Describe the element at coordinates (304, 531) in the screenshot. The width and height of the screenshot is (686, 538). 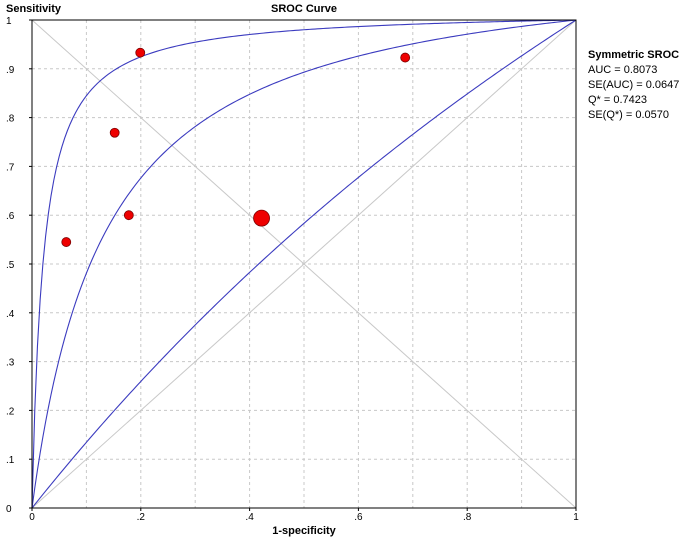
I see `x-axis-label: 1-specificity` at that location.